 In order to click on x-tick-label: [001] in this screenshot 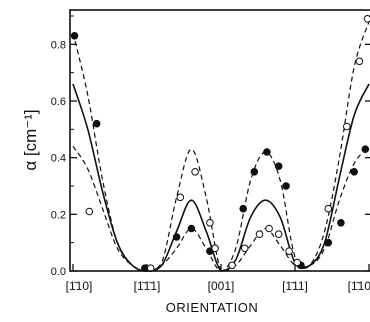, I will do `click(221, 286)`.